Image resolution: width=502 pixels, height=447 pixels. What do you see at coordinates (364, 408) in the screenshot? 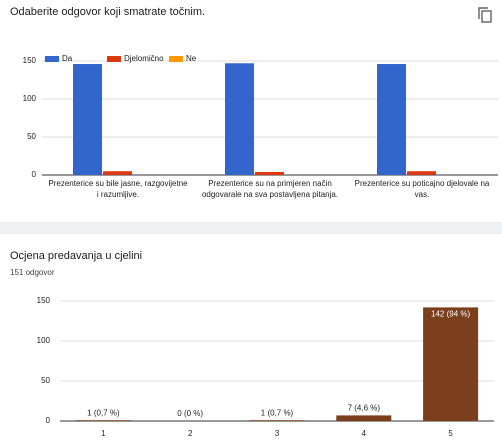
I see `value-label: 7 (4,6 %)` at bounding box center [364, 408].